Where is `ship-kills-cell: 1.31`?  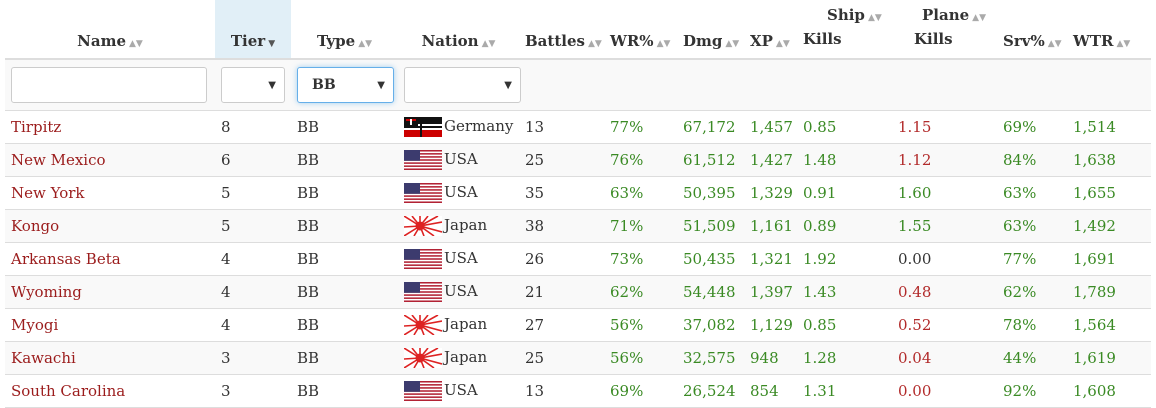
ship-kills-cell: 1.31 is located at coordinates (844, 391).